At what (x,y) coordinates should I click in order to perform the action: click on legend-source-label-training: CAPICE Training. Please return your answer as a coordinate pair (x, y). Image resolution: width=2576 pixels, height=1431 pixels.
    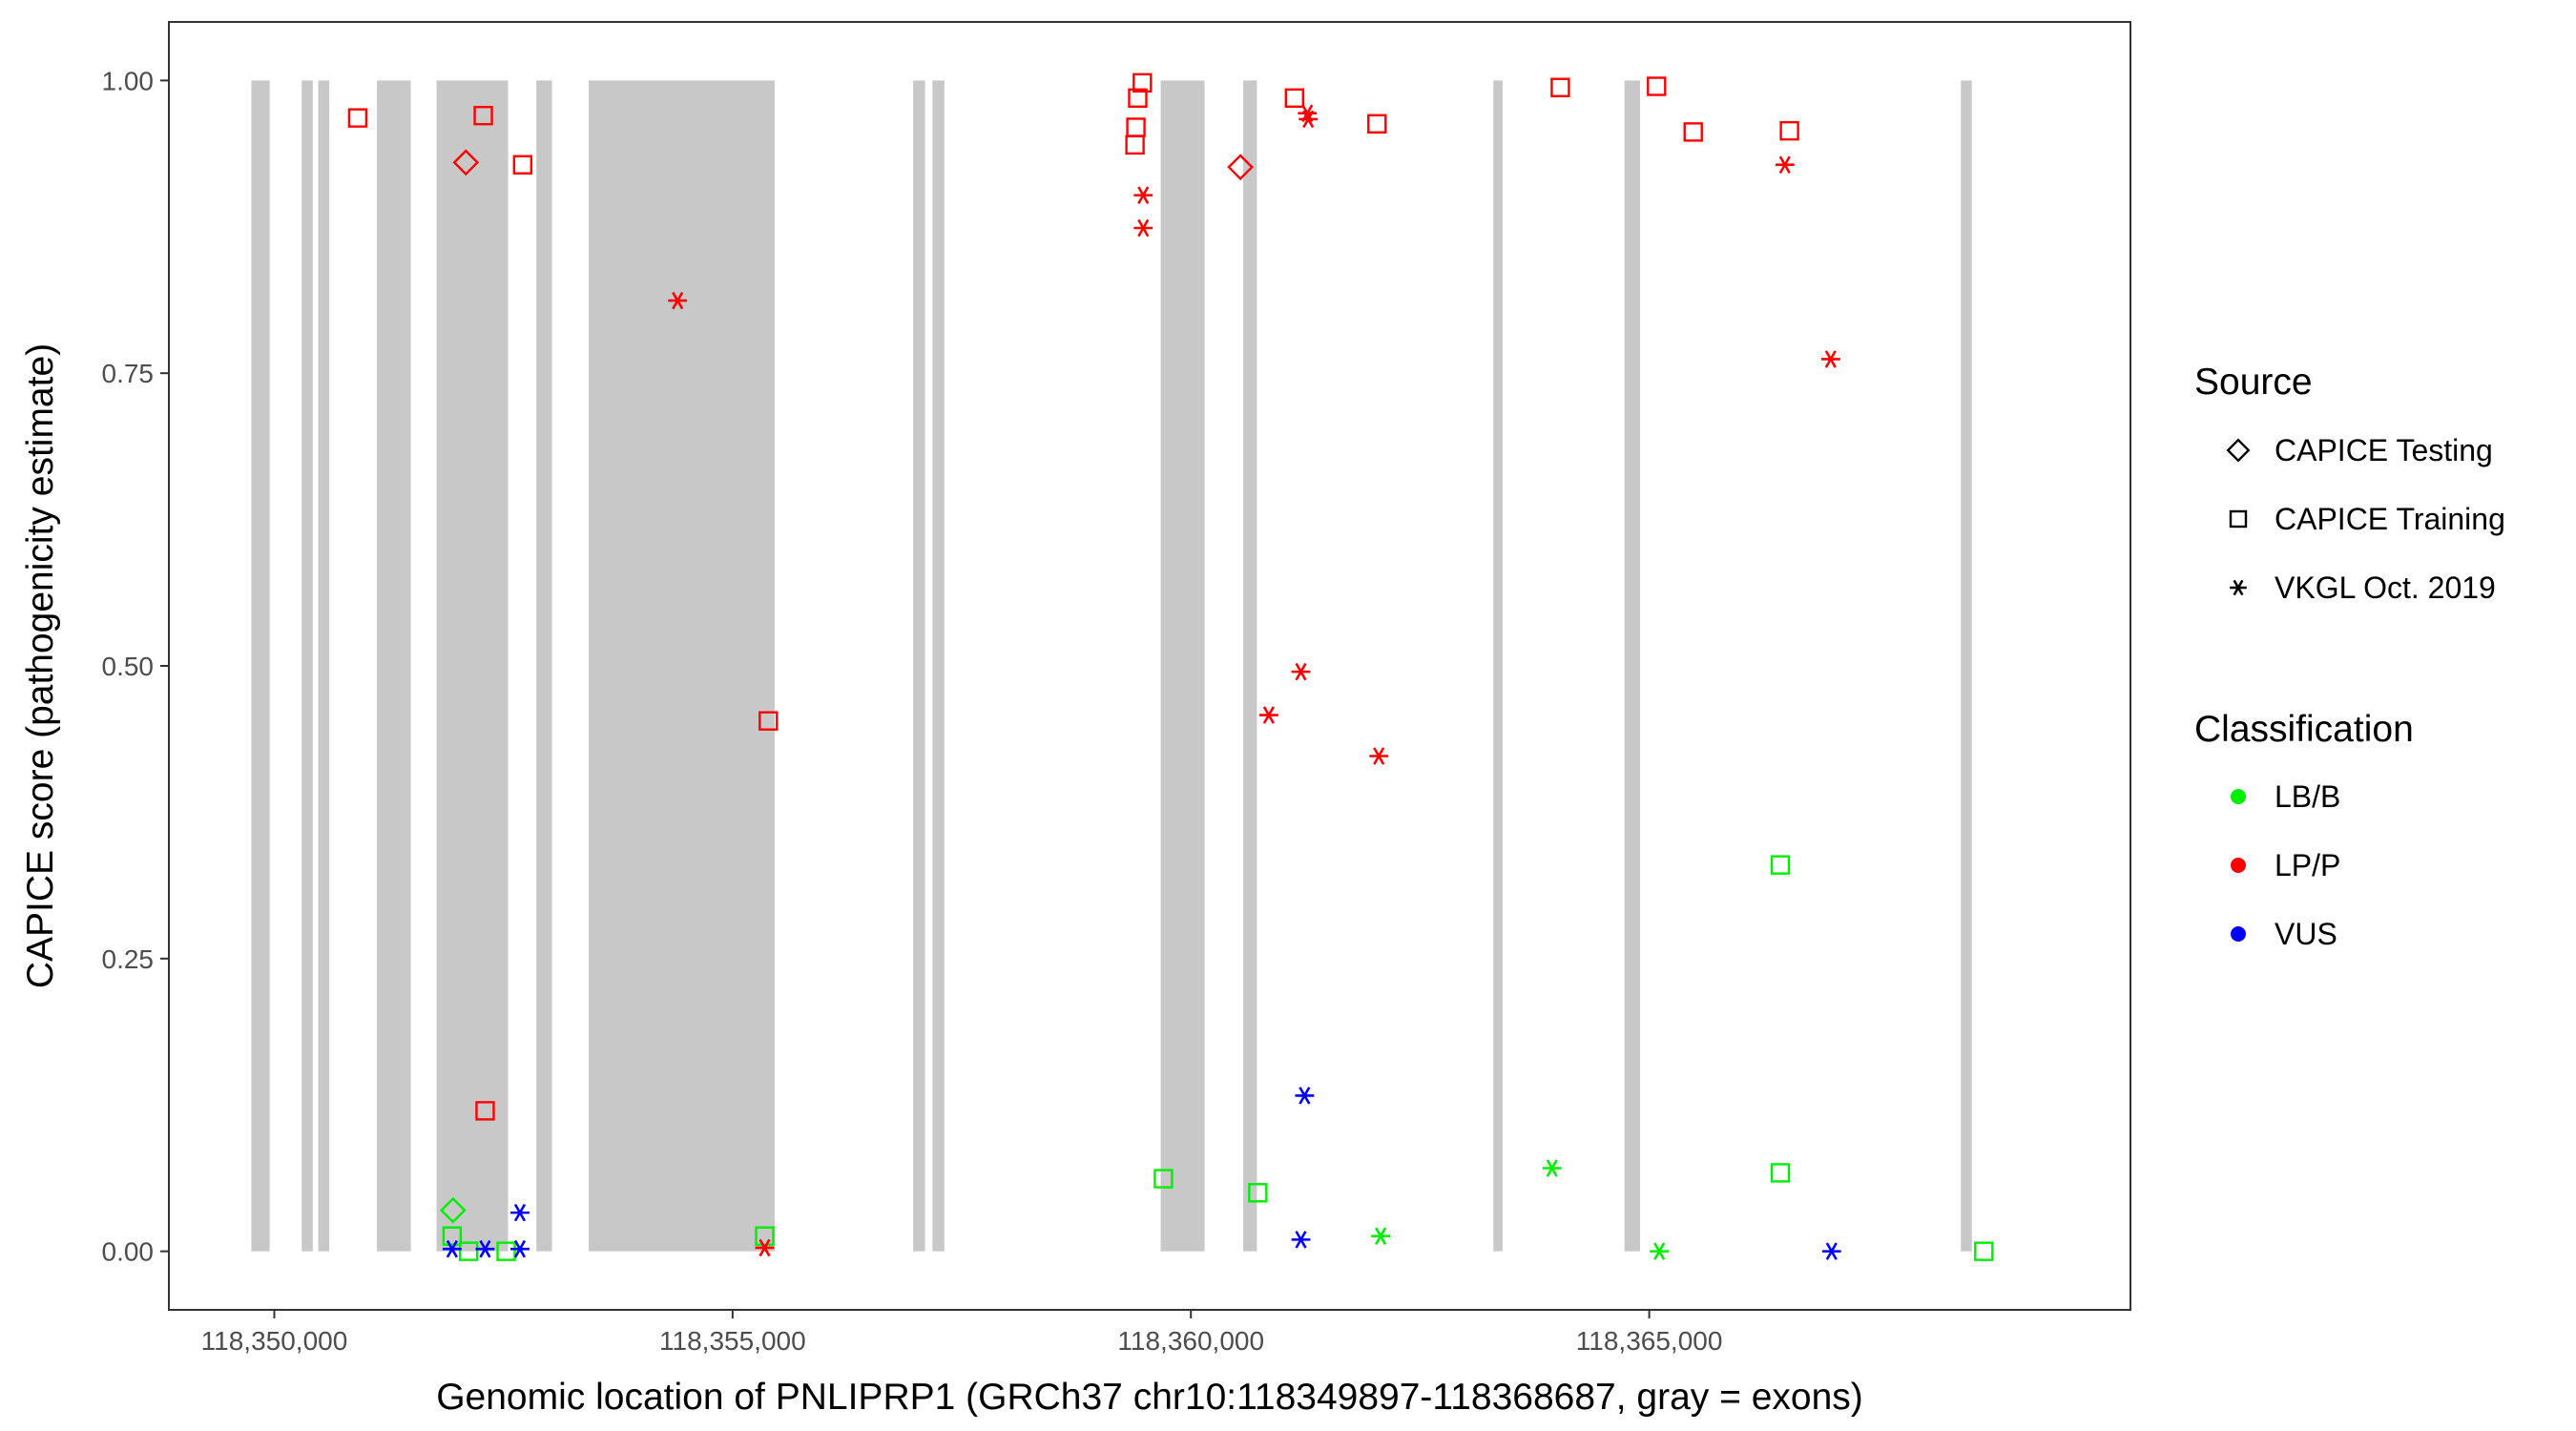
    Looking at the image, I should click on (2390, 519).